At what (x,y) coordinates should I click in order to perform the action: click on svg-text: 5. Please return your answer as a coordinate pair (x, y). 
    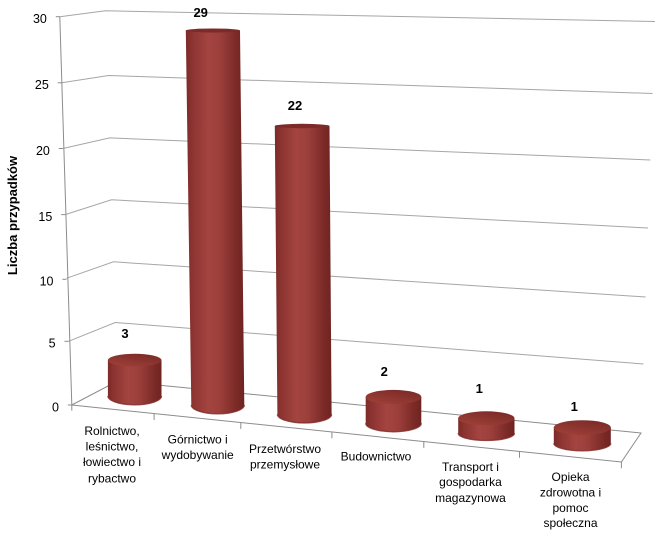
    Looking at the image, I should click on (52, 344).